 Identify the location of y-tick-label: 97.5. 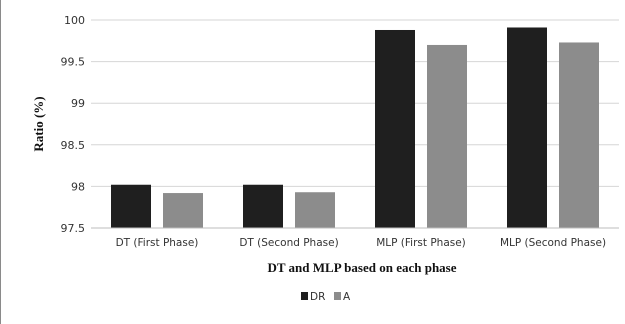
(73, 228).